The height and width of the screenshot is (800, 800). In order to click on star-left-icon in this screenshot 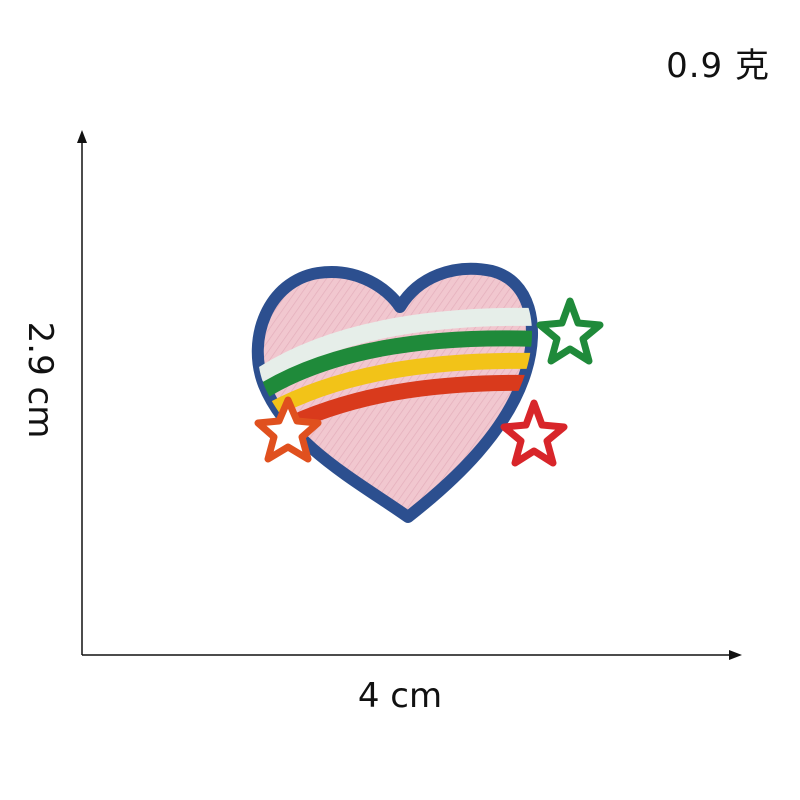, I will do `click(288, 429)`.